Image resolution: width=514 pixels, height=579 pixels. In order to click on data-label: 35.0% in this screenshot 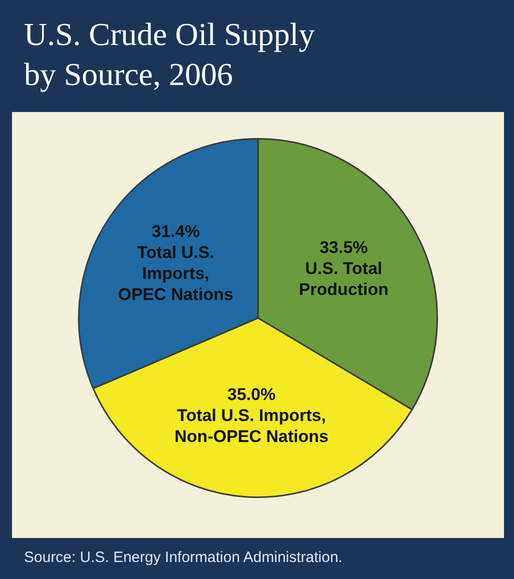, I will do `click(251, 394)`.